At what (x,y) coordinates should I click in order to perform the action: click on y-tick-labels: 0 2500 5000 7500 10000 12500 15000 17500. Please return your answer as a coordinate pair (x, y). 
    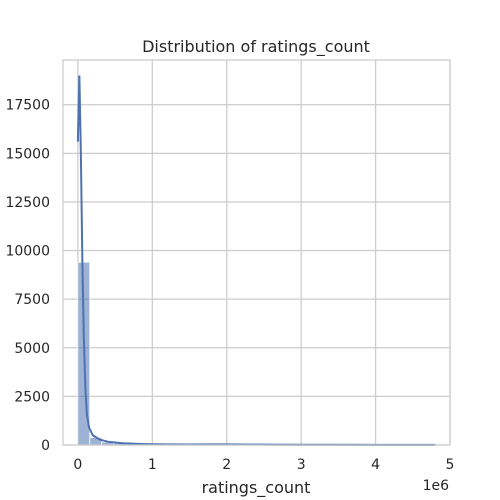
    Looking at the image, I should click on (27, 276).